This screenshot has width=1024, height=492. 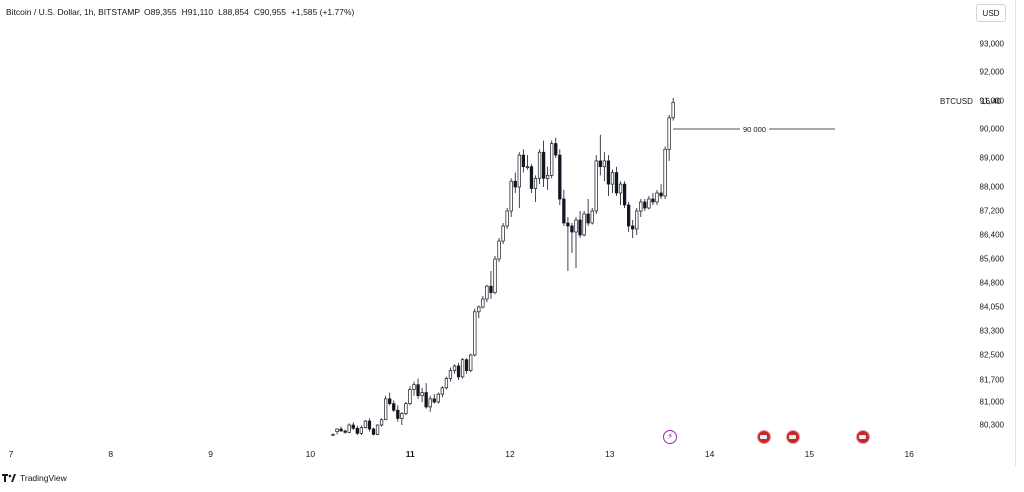 What do you see at coordinates (991, 158) in the screenshot?
I see `price-scale-label: 89,000` at bounding box center [991, 158].